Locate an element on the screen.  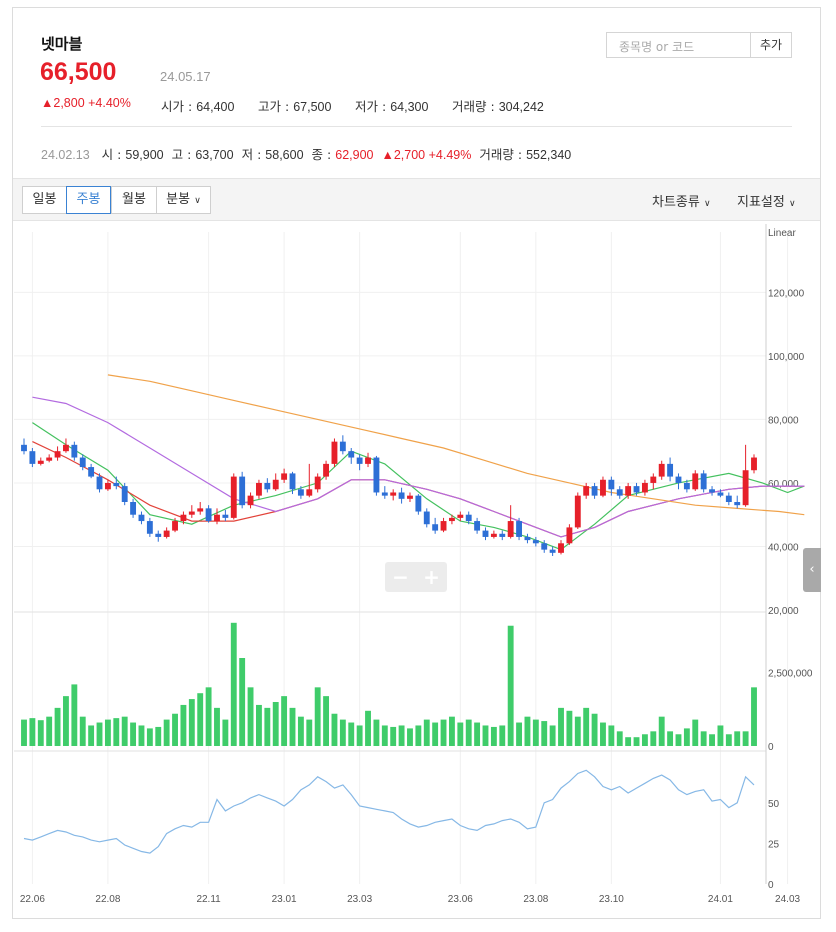
chart-type-menu: 차트종류 ∨ is located at coordinates (681, 202).